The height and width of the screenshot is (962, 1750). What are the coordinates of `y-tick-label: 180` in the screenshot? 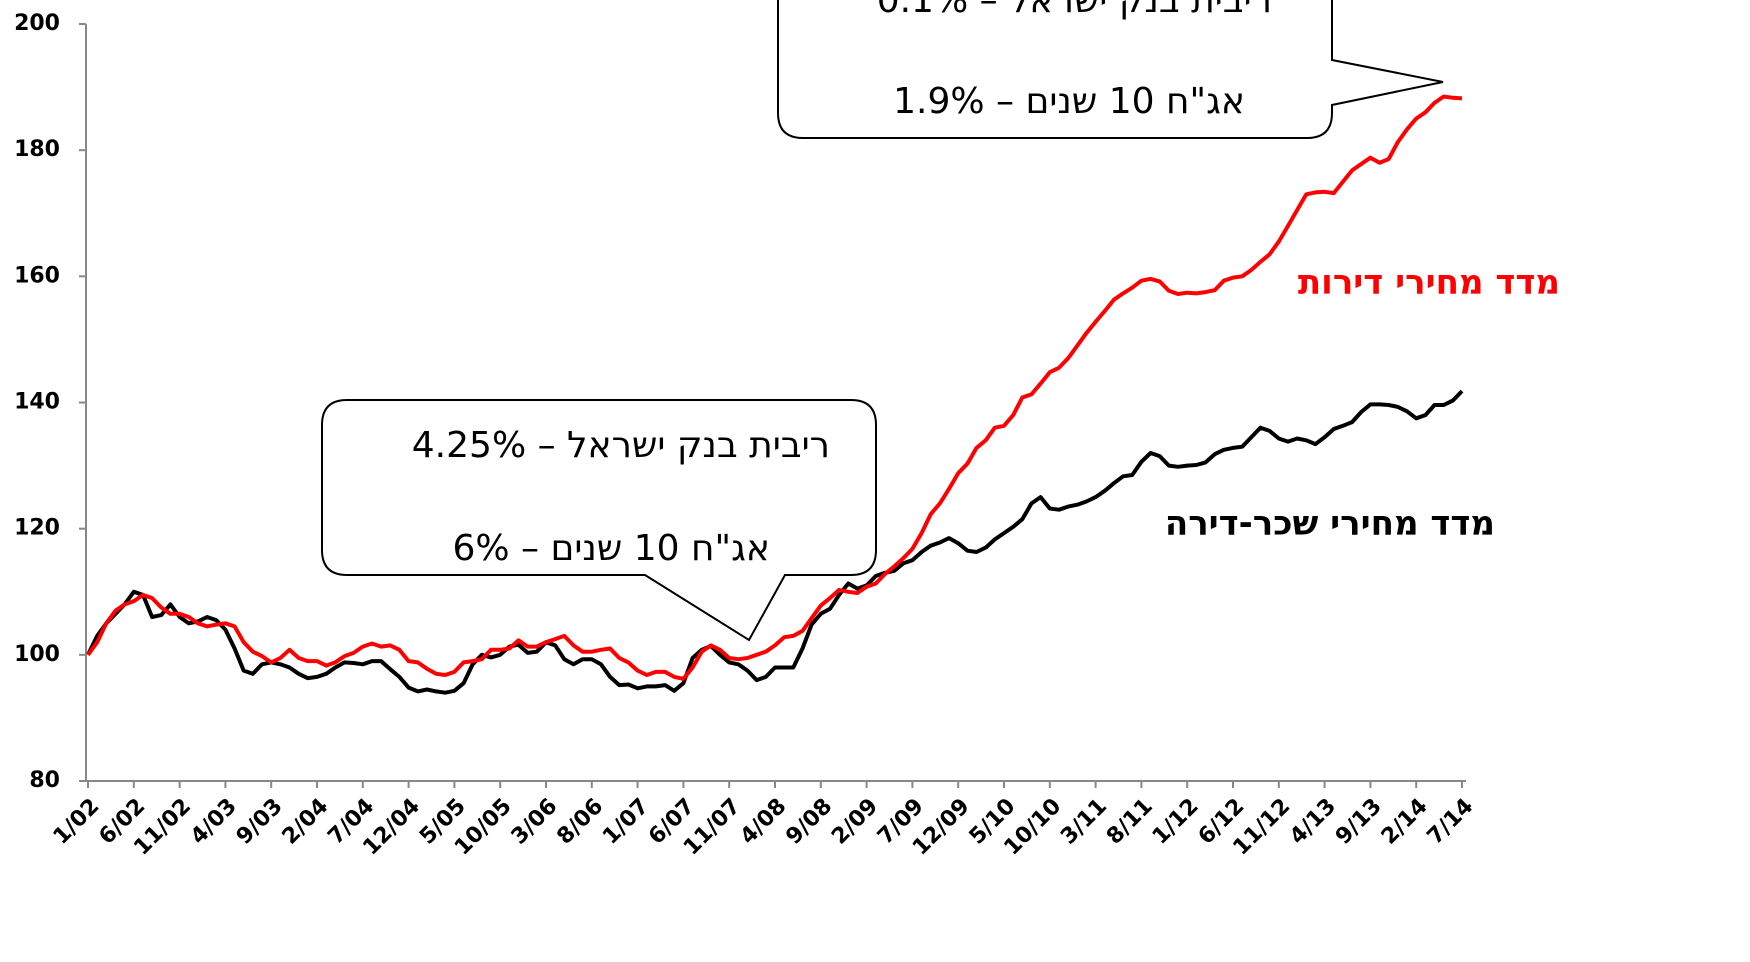 It's located at (37, 149).